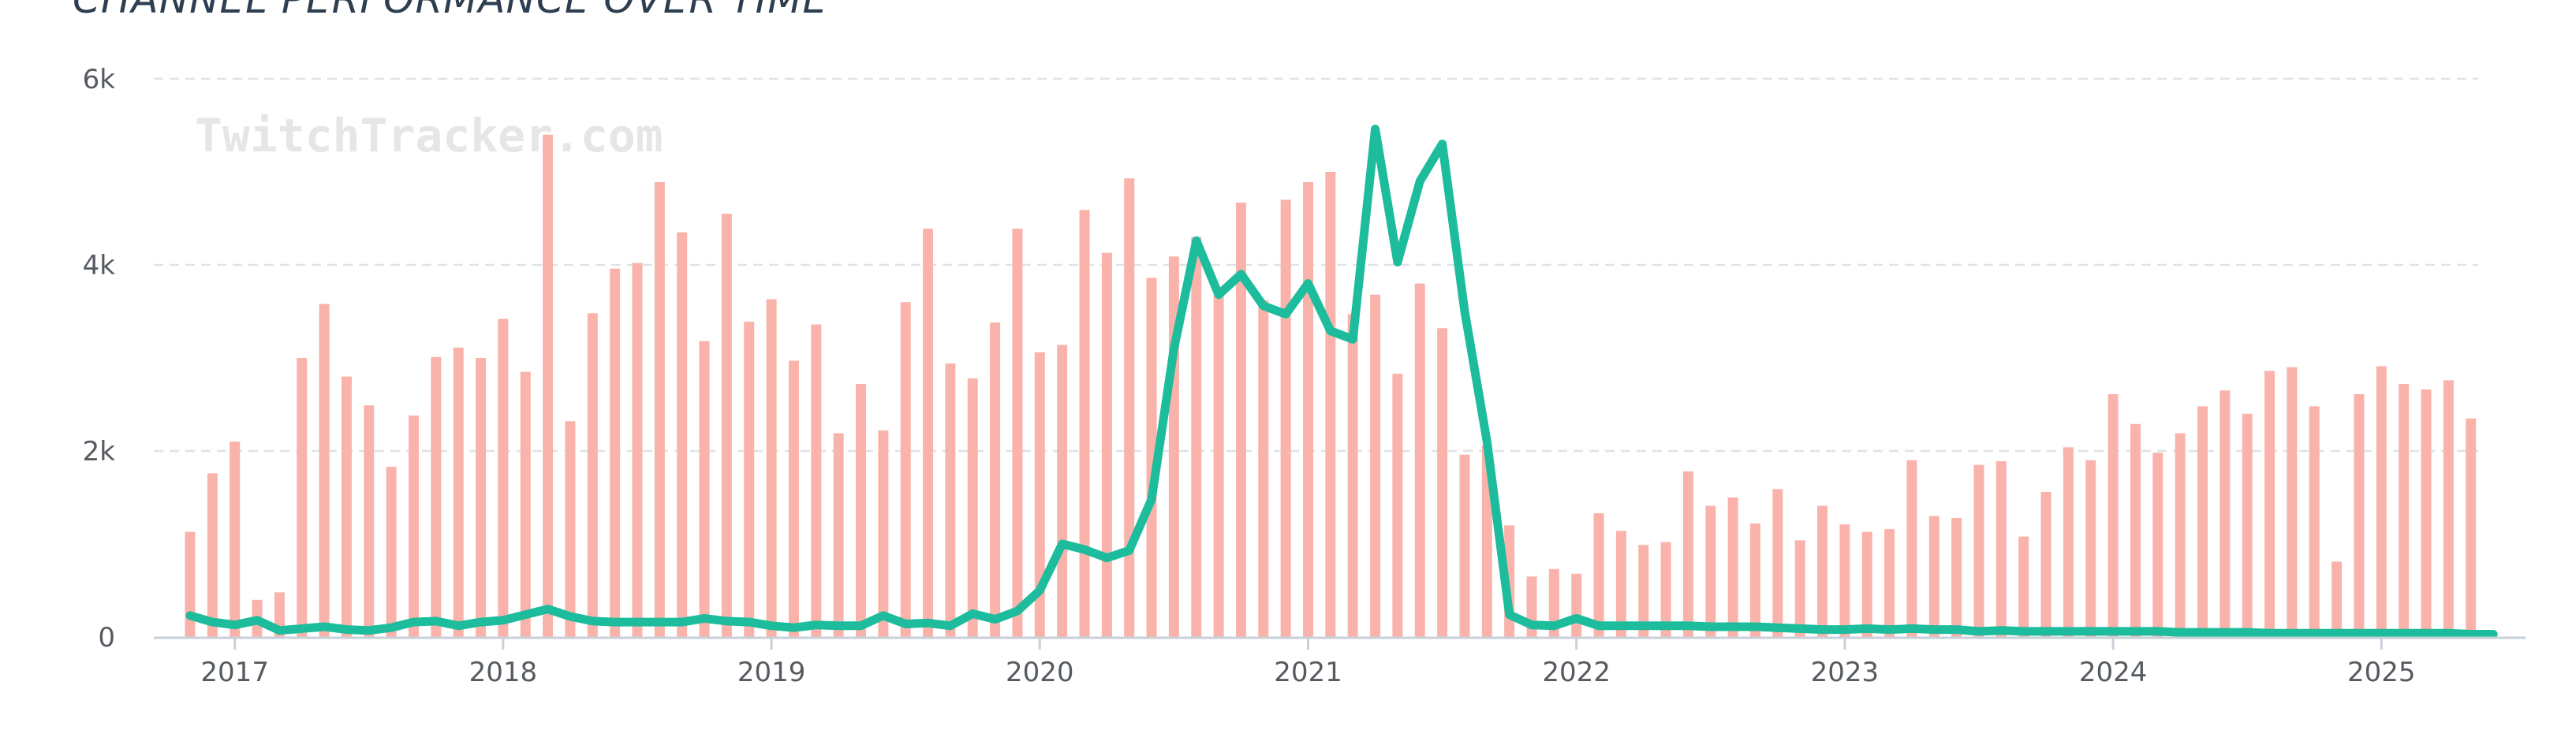 The image size is (2576, 730). What do you see at coordinates (2113, 672) in the screenshot?
I see `x-tick-label: 2024` at bounding box center [2113, 672].